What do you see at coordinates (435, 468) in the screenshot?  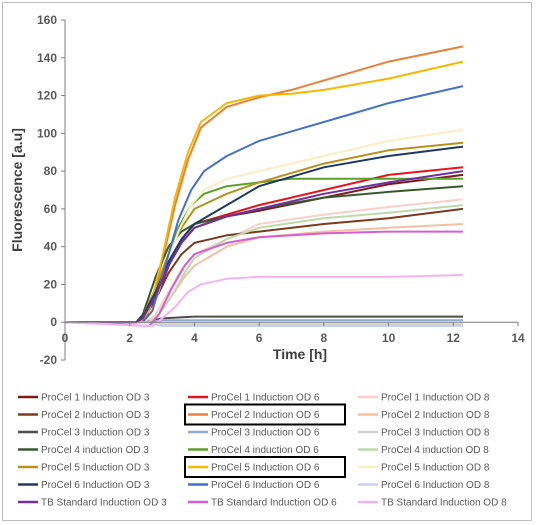 I see `legend-entry: ProCel 5 Induction OD 8` at bounding box center [435, 468].